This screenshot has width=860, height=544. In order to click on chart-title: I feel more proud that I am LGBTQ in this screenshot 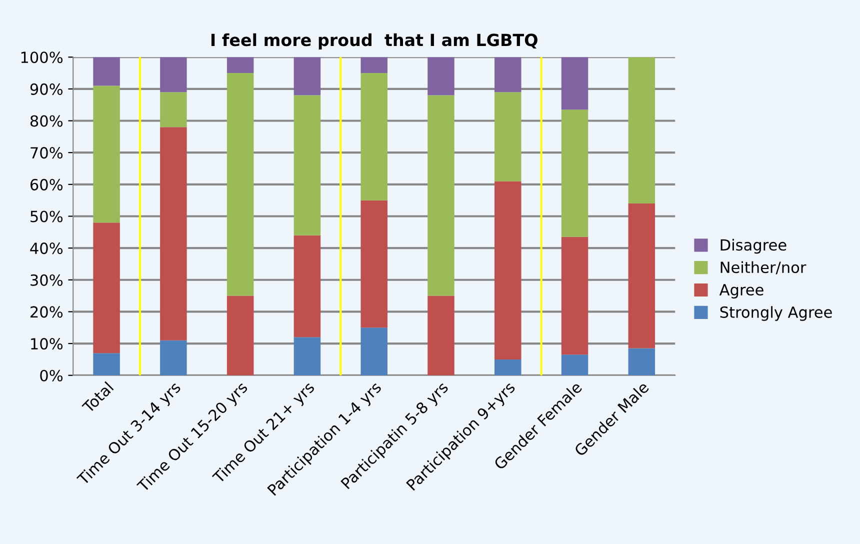, I will do `click(374, 41)`.